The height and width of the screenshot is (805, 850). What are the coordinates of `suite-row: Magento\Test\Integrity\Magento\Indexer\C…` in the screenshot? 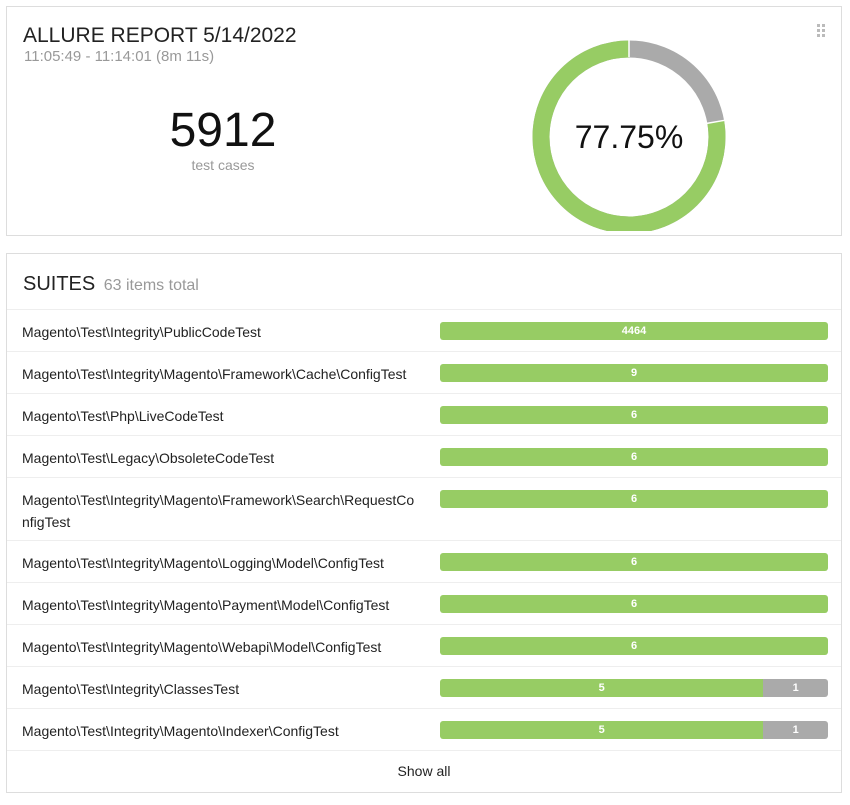 It's located at (424, 729).